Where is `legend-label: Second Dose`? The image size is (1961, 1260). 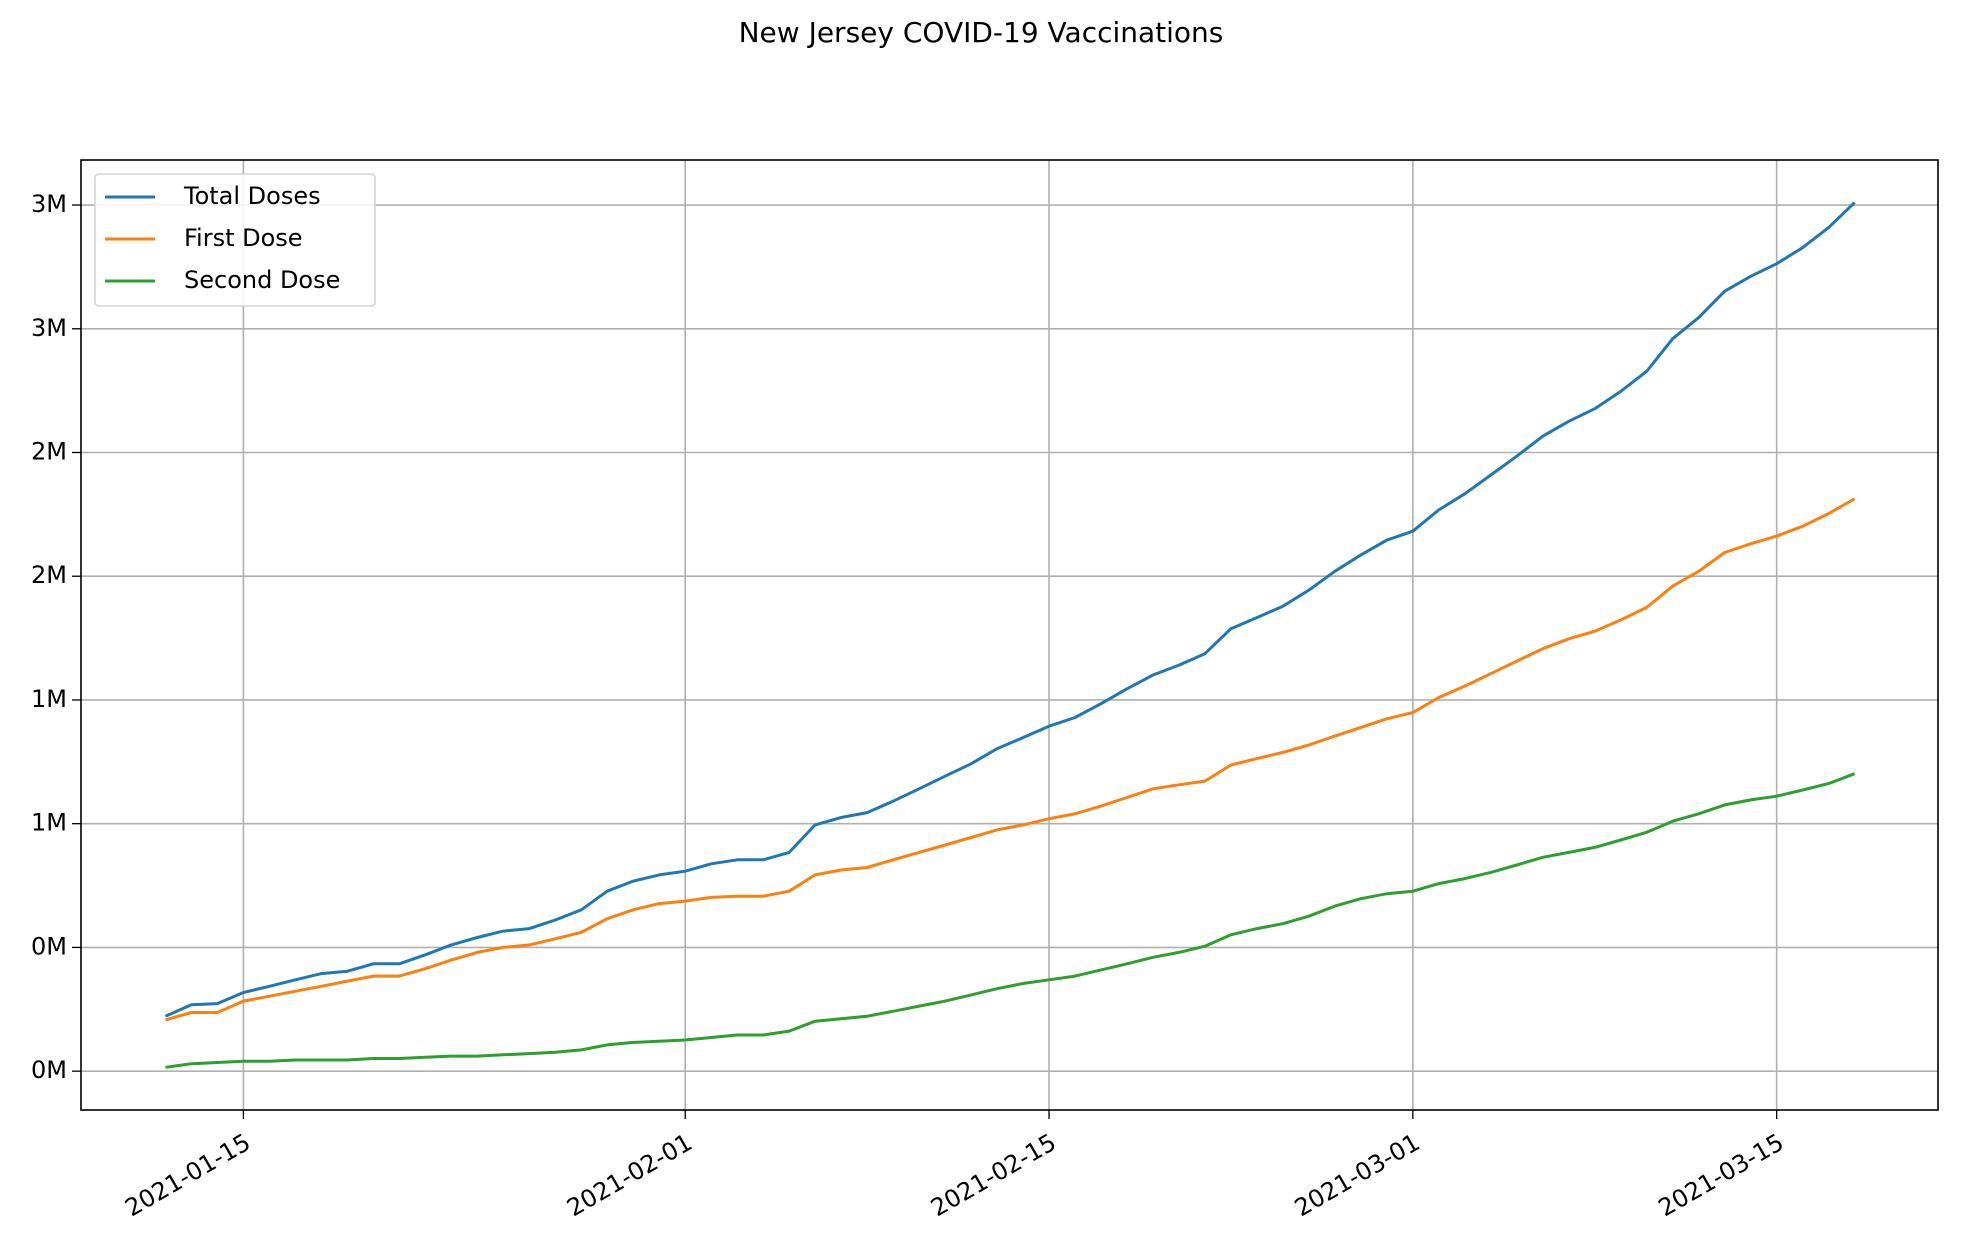
legend-label: Second Dose is located at coordinates (262, 280).